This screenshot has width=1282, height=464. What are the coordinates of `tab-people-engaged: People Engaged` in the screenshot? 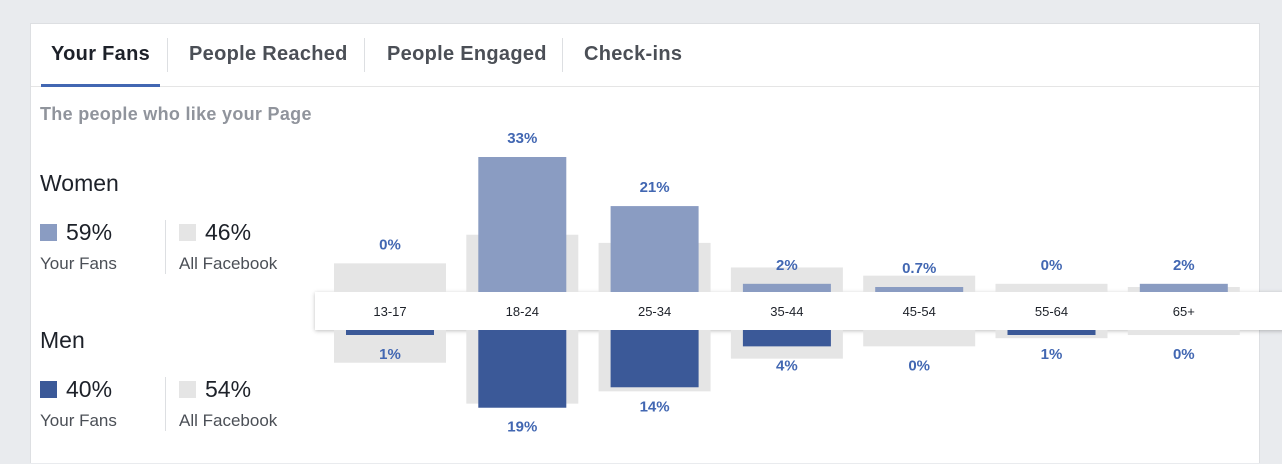 It's located at (467, 54).